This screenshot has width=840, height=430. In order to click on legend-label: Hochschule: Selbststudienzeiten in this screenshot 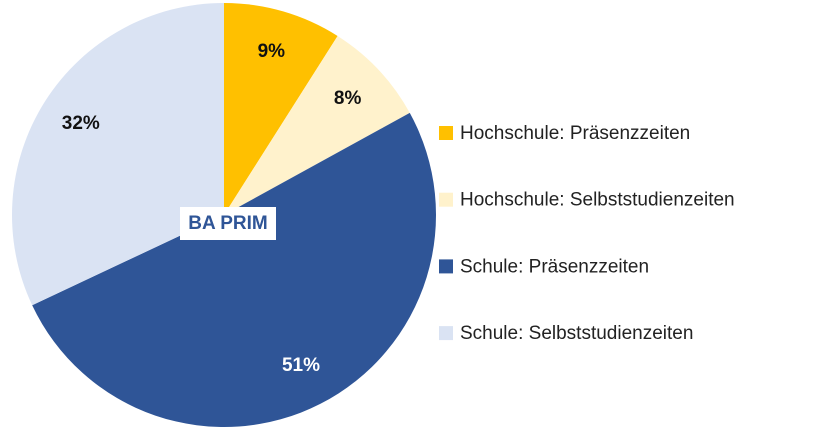, I will do `click(597, 200)`.